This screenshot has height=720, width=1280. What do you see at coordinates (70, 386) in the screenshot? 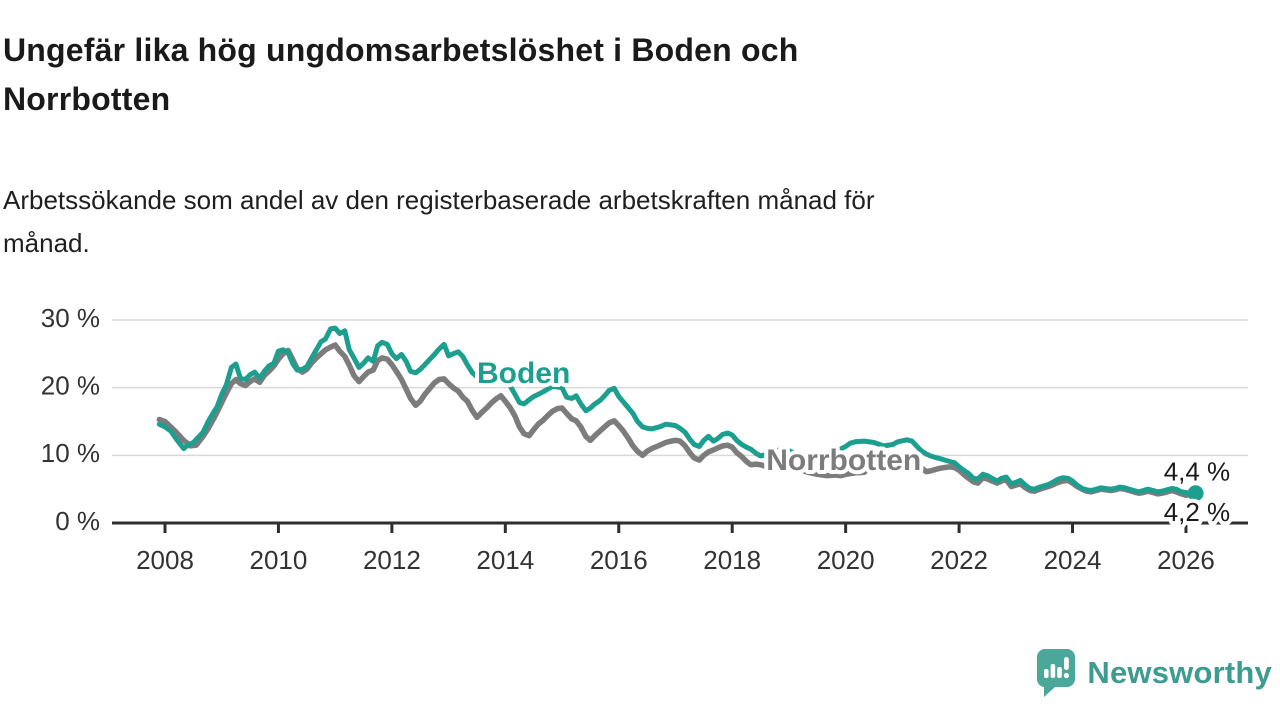
I see `y-tick-label: 20 %` at bounding box center [70, 386].